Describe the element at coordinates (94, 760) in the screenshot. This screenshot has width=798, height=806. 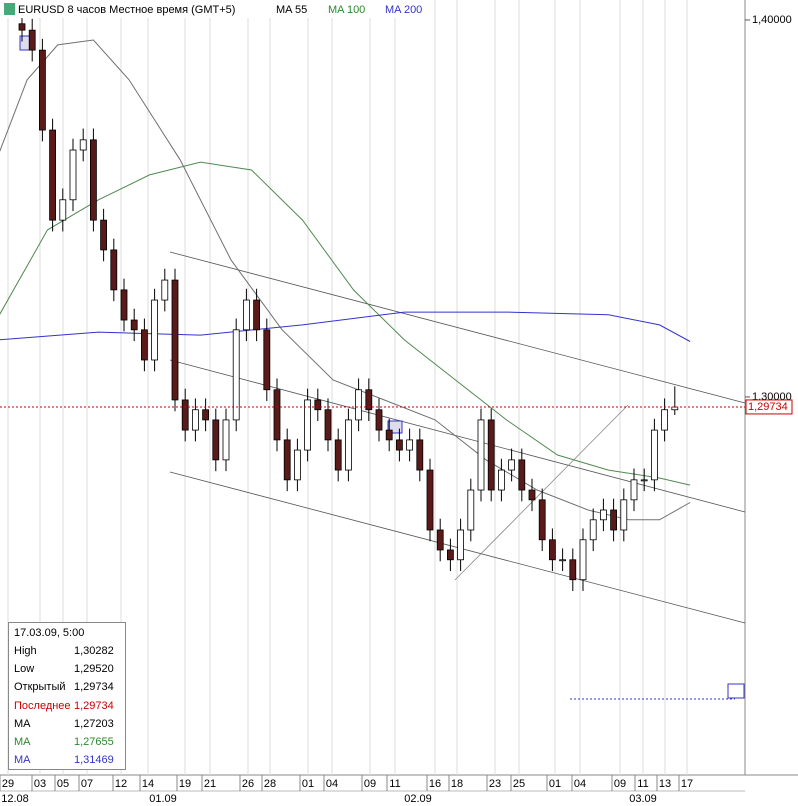
I see `info-value: 1,31469` at that location.